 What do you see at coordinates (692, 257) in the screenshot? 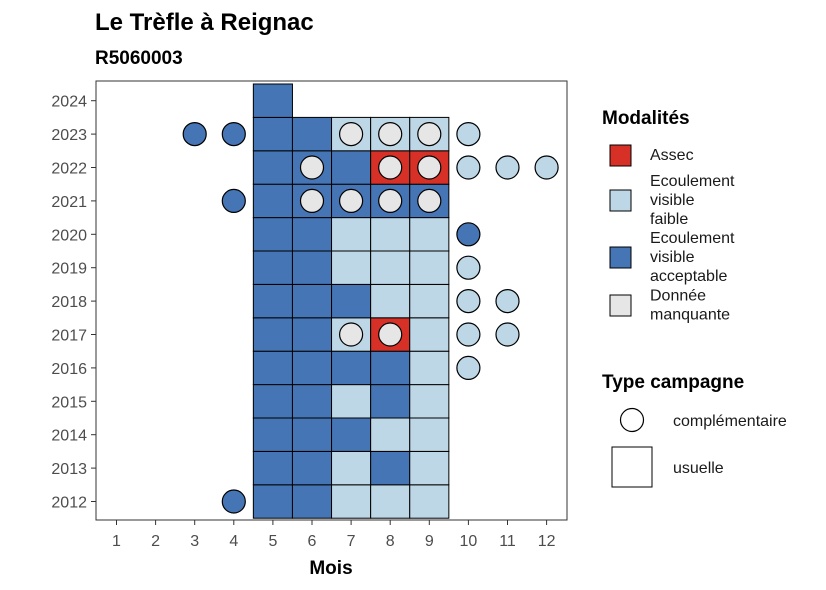
I see `legend-label-acceptable: Ecoulement visible acceptable` at bounding box center [692, 257].